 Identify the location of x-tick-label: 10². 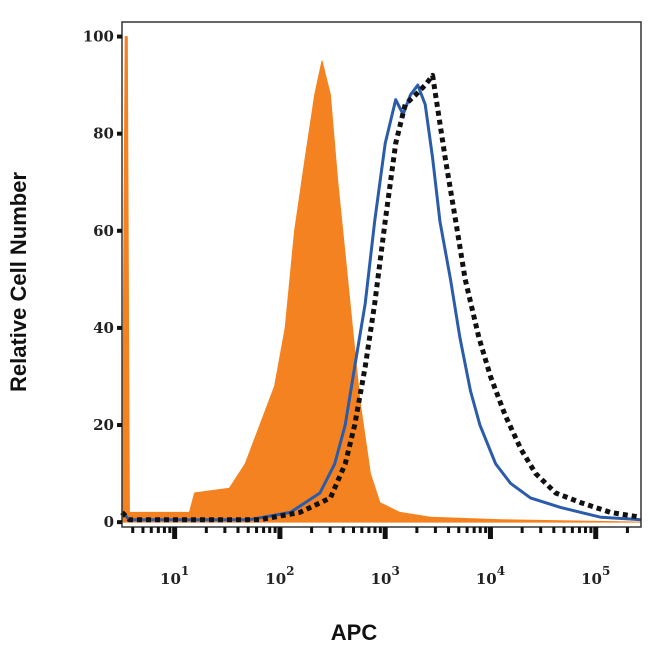
(279, 576).